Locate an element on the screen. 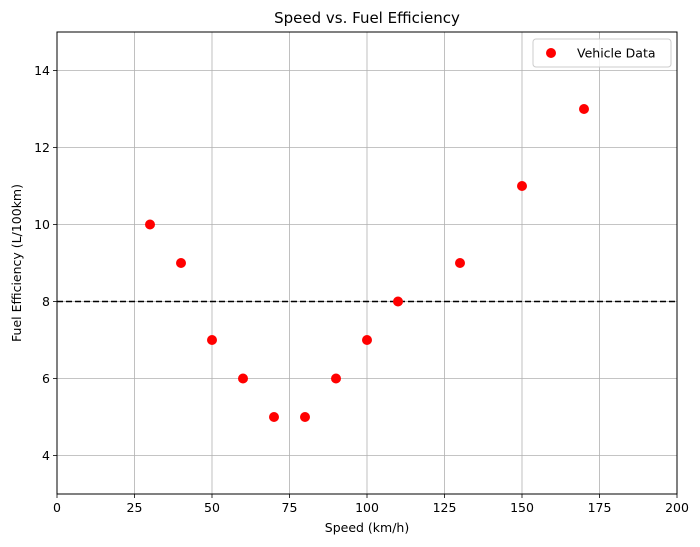 The height and width of the screenshot is (547, 700). chart-title: Speed vs. Fuel Efficiency is located at coordinates (367, 18).